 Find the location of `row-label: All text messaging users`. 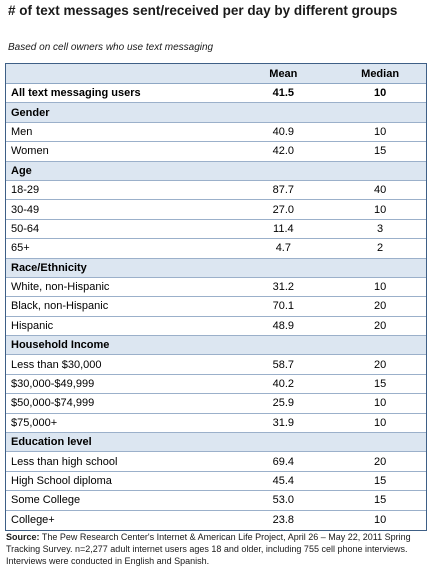

row-label: All text messaging users is located at coordinates (76, 93).